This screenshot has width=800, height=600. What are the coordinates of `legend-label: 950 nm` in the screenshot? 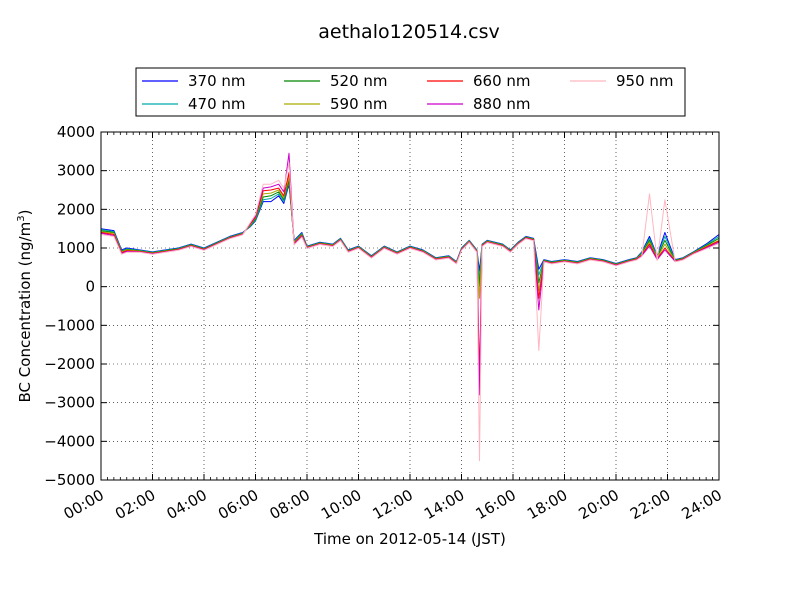 It's located at (645, 81).